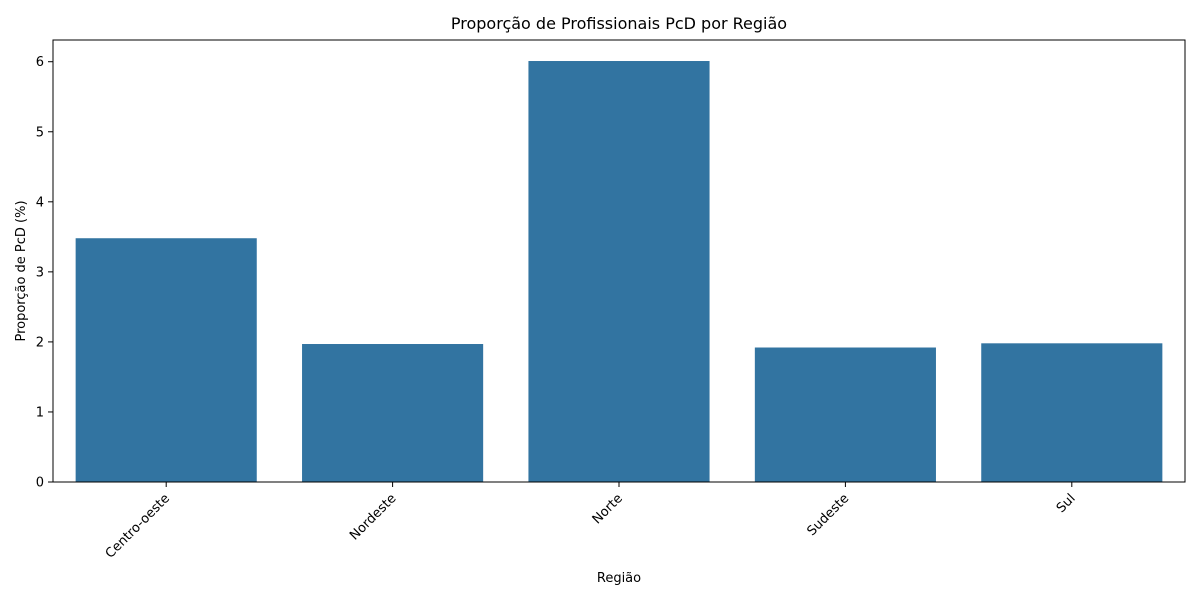 The width and height of the screenshot is (1200, 600). I want to click on y-tick-label: 5, so click(40, 132).